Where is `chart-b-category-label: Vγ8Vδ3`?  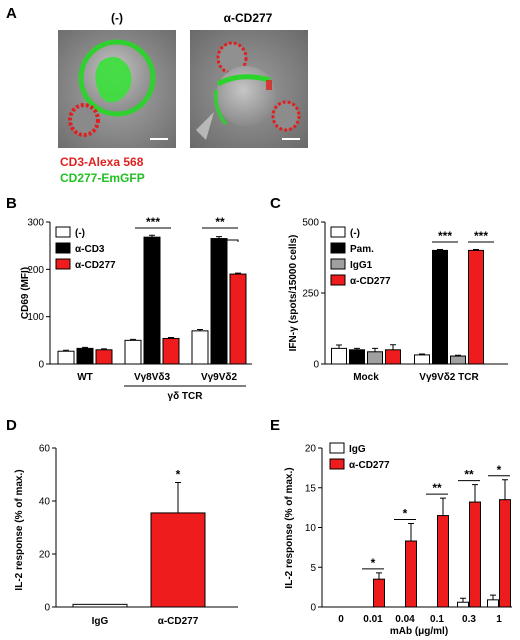
chart-b-category-label: Vγ8Vδ3 is located at coordinates (152, 377).